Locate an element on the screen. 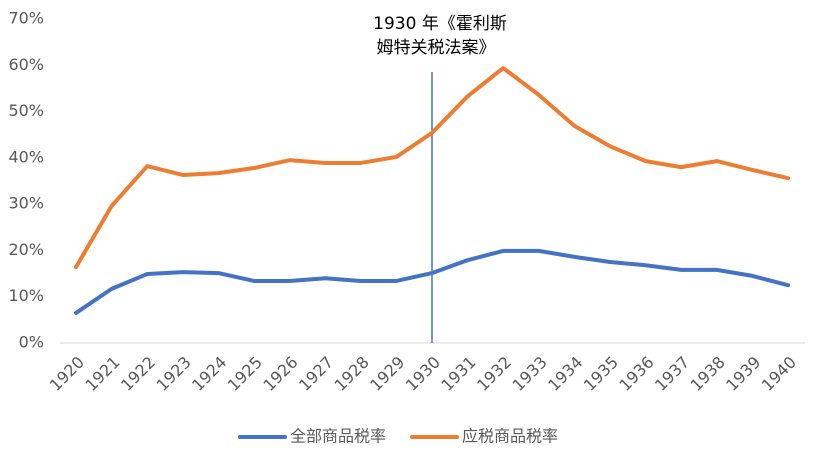 The image size is (816, 461). x-tick-label: 1929 is located at coordinates (387, 374).